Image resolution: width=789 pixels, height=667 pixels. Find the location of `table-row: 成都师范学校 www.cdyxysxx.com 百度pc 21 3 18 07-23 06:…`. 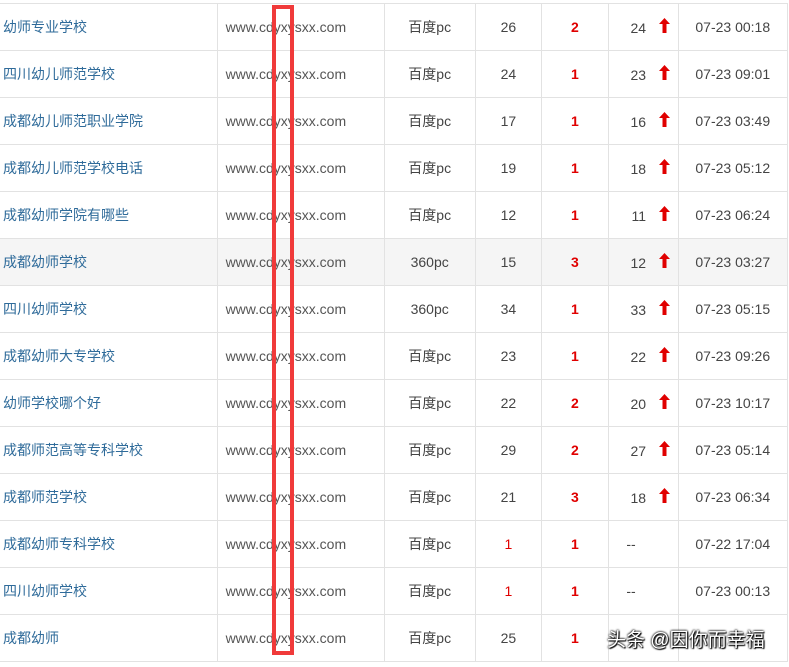

table-row: 成都师范学校 www.cdyxysxx.com 百度pc 21 3 18 07-23 06:… is located at coordinates (394, 497).